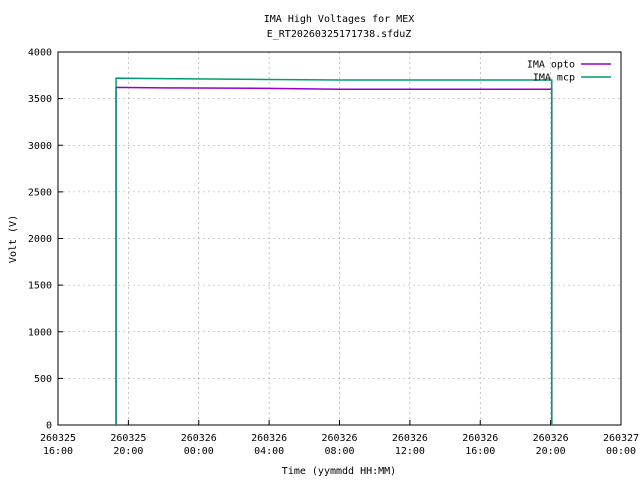  Describe the element at coordinates (40, 192) in the screenshot. I see `y-tick-label: 2500` at that location.